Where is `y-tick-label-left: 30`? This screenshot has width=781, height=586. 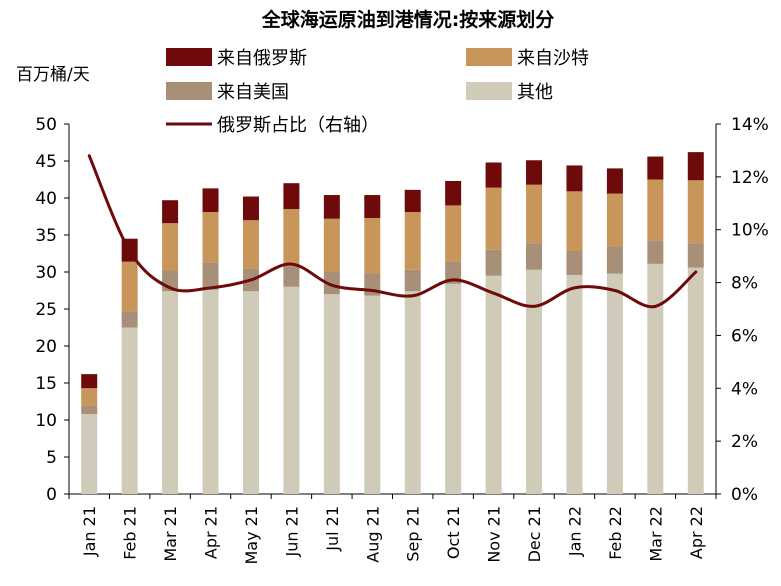
y-tick-label-left: 30 is located at coordinates (46, 273).